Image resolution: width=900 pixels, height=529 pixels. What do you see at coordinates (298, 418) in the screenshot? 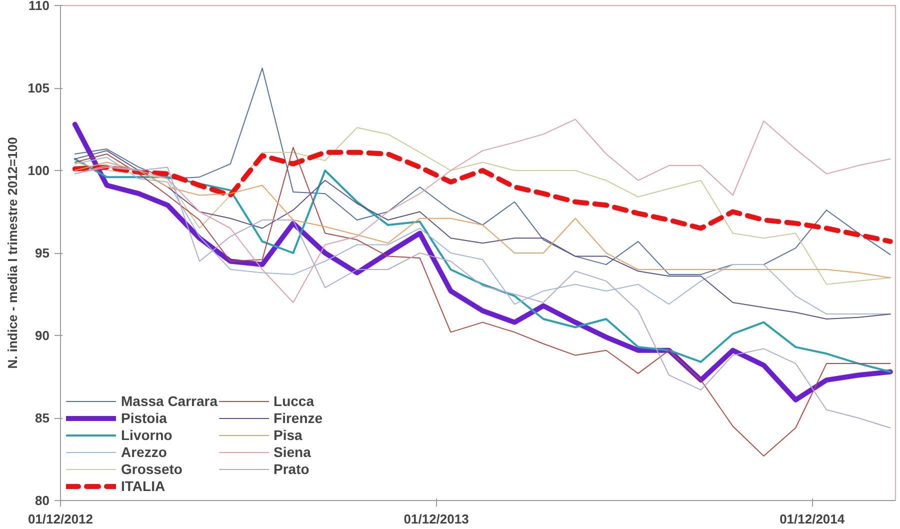
I see `legend-label: Firenze` at bounding box center [298, 418].